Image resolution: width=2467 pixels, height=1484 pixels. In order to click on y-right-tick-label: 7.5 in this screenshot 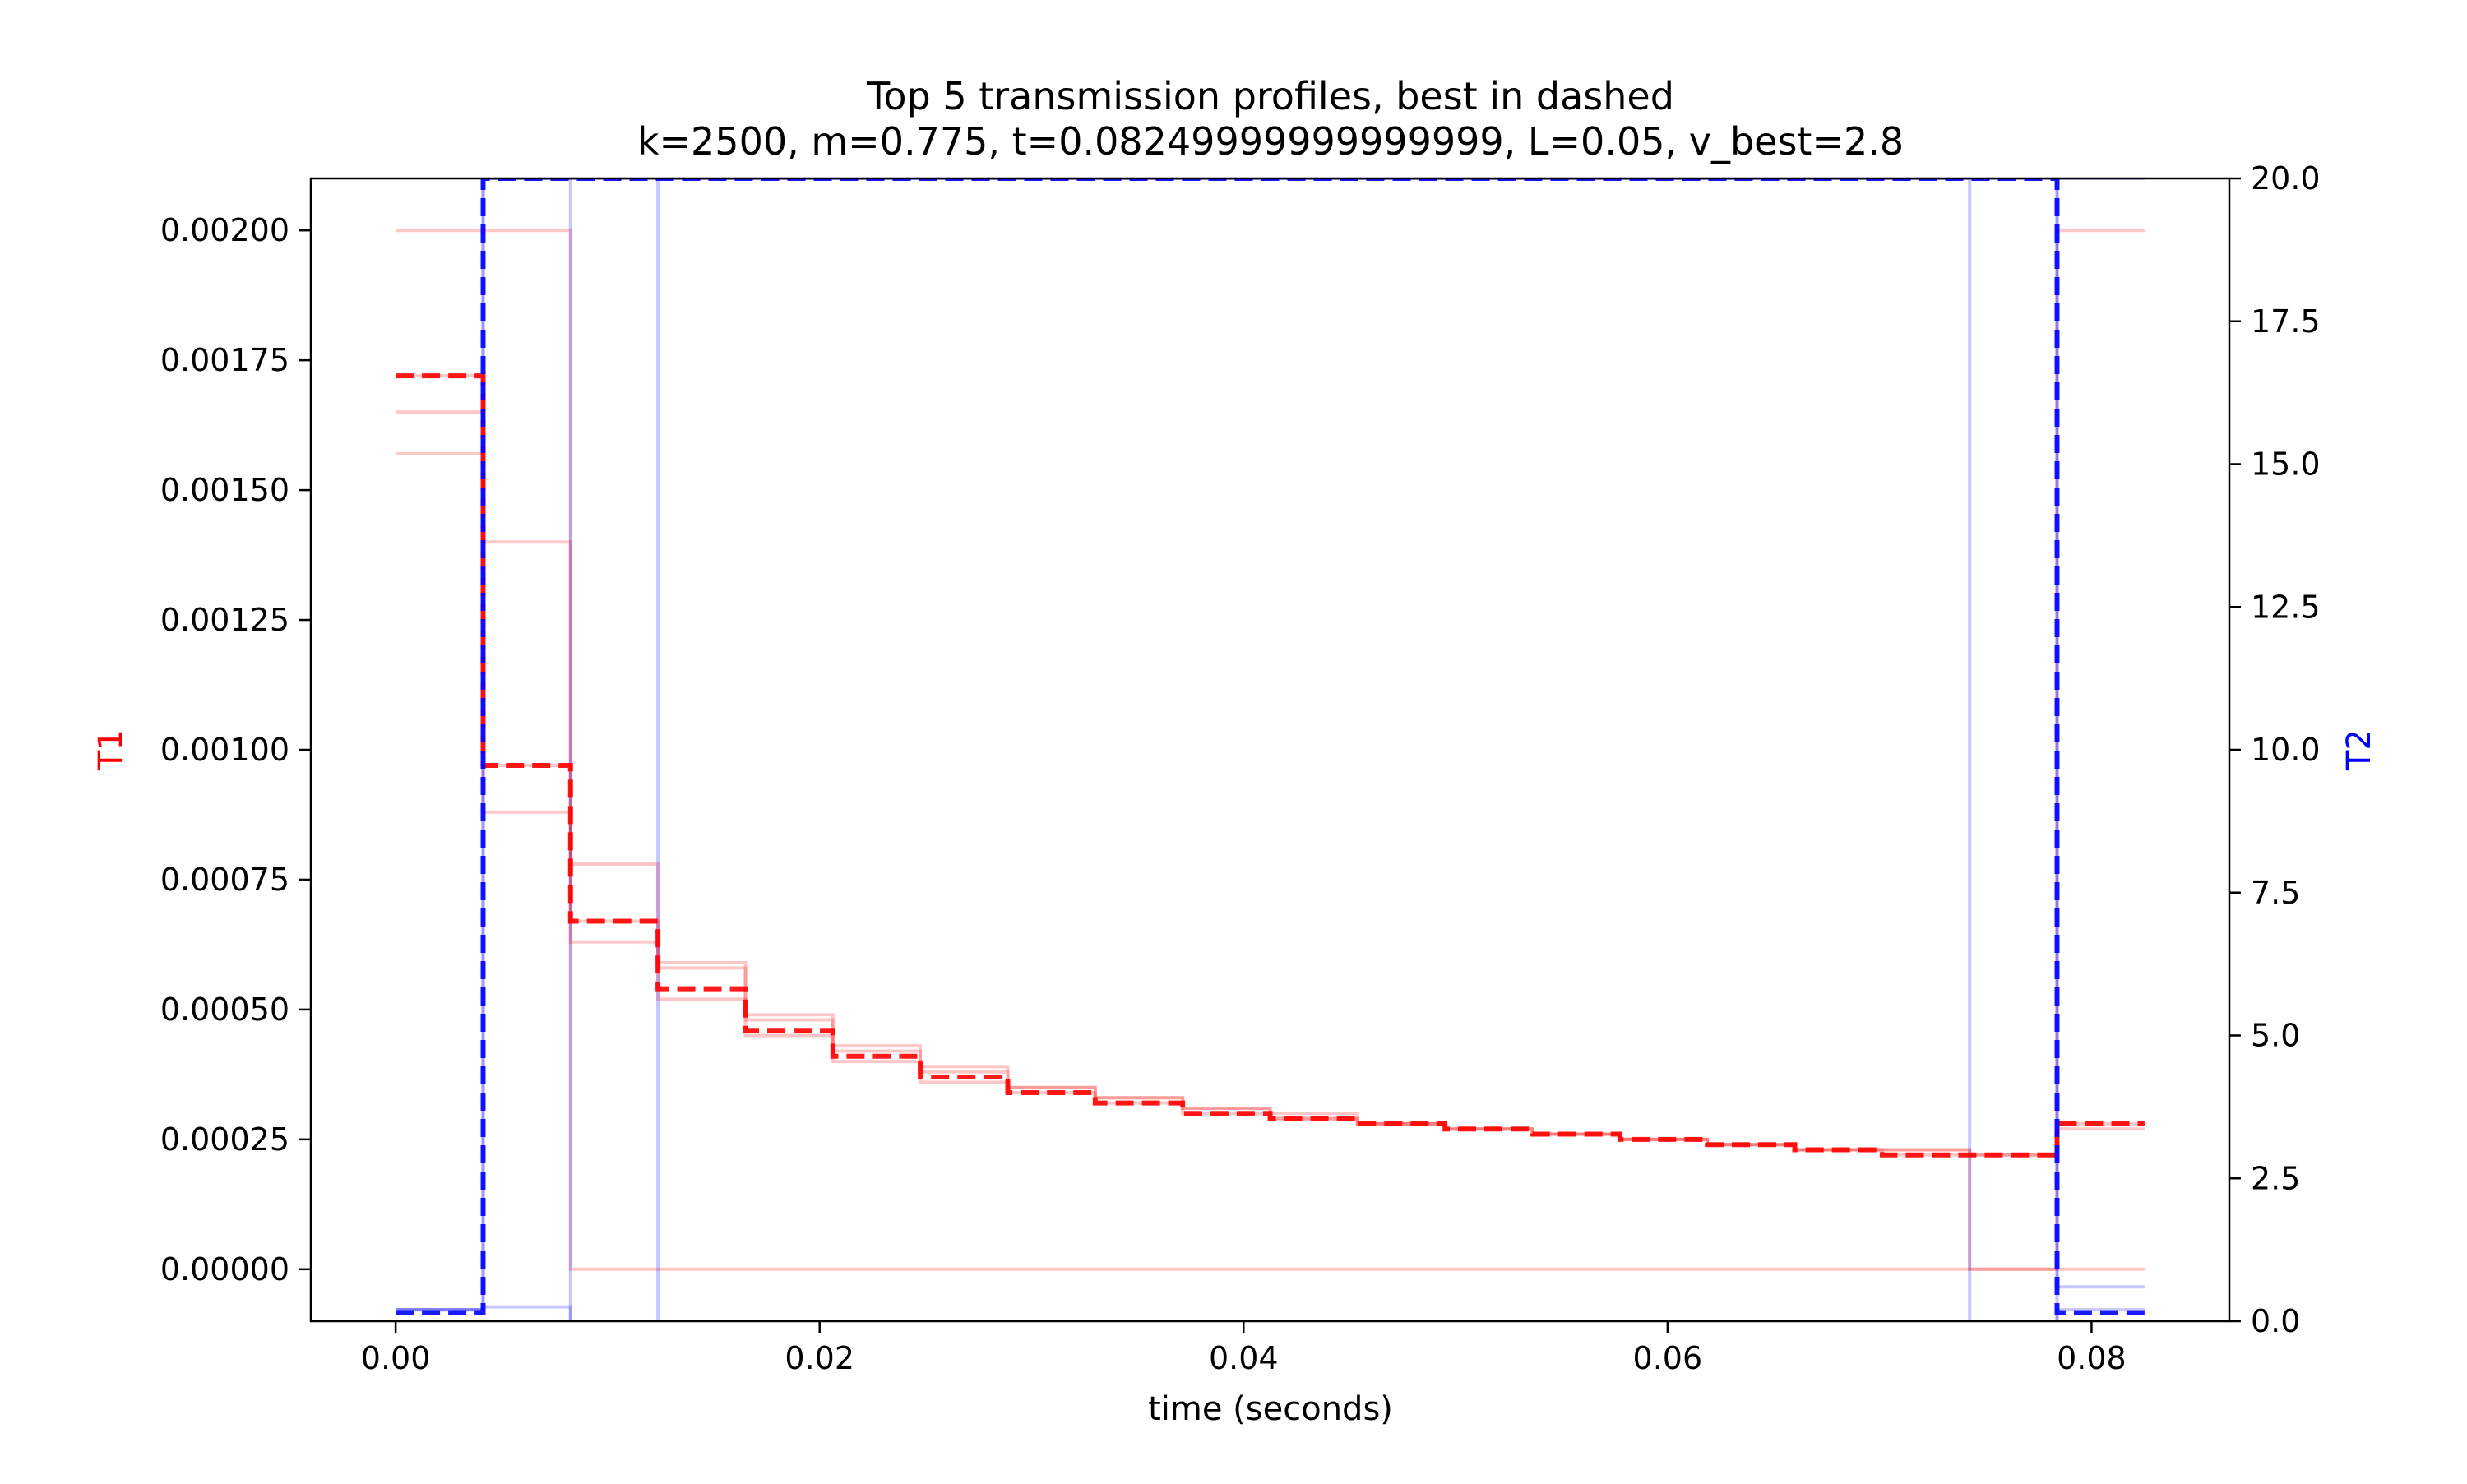, I will do `click(2275, 893)`.